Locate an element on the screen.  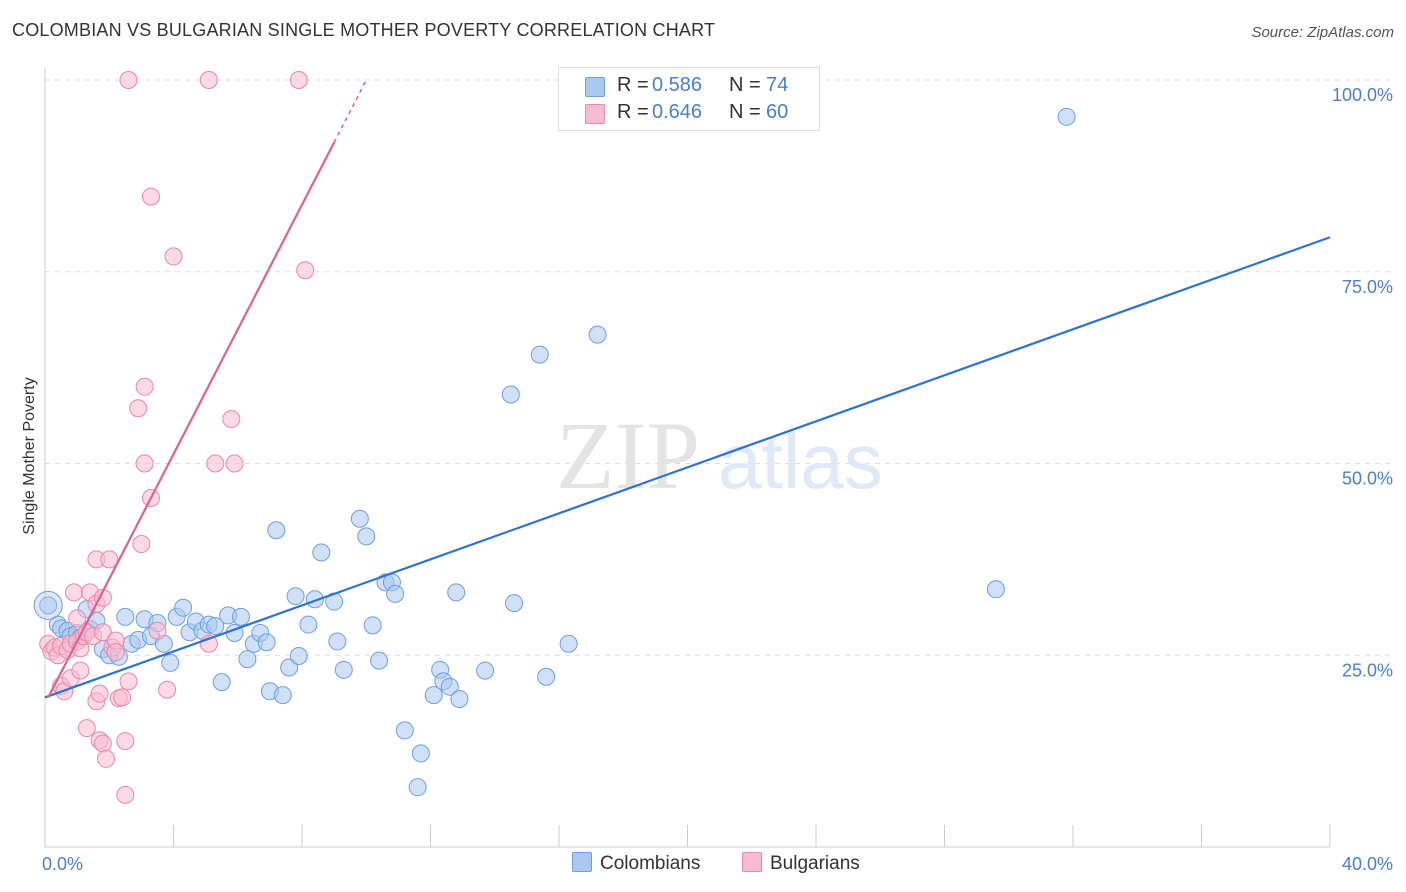
legend: R = 0.586 N = 74 R = 0.646 N = 60 is located at coordinates (689, 99).